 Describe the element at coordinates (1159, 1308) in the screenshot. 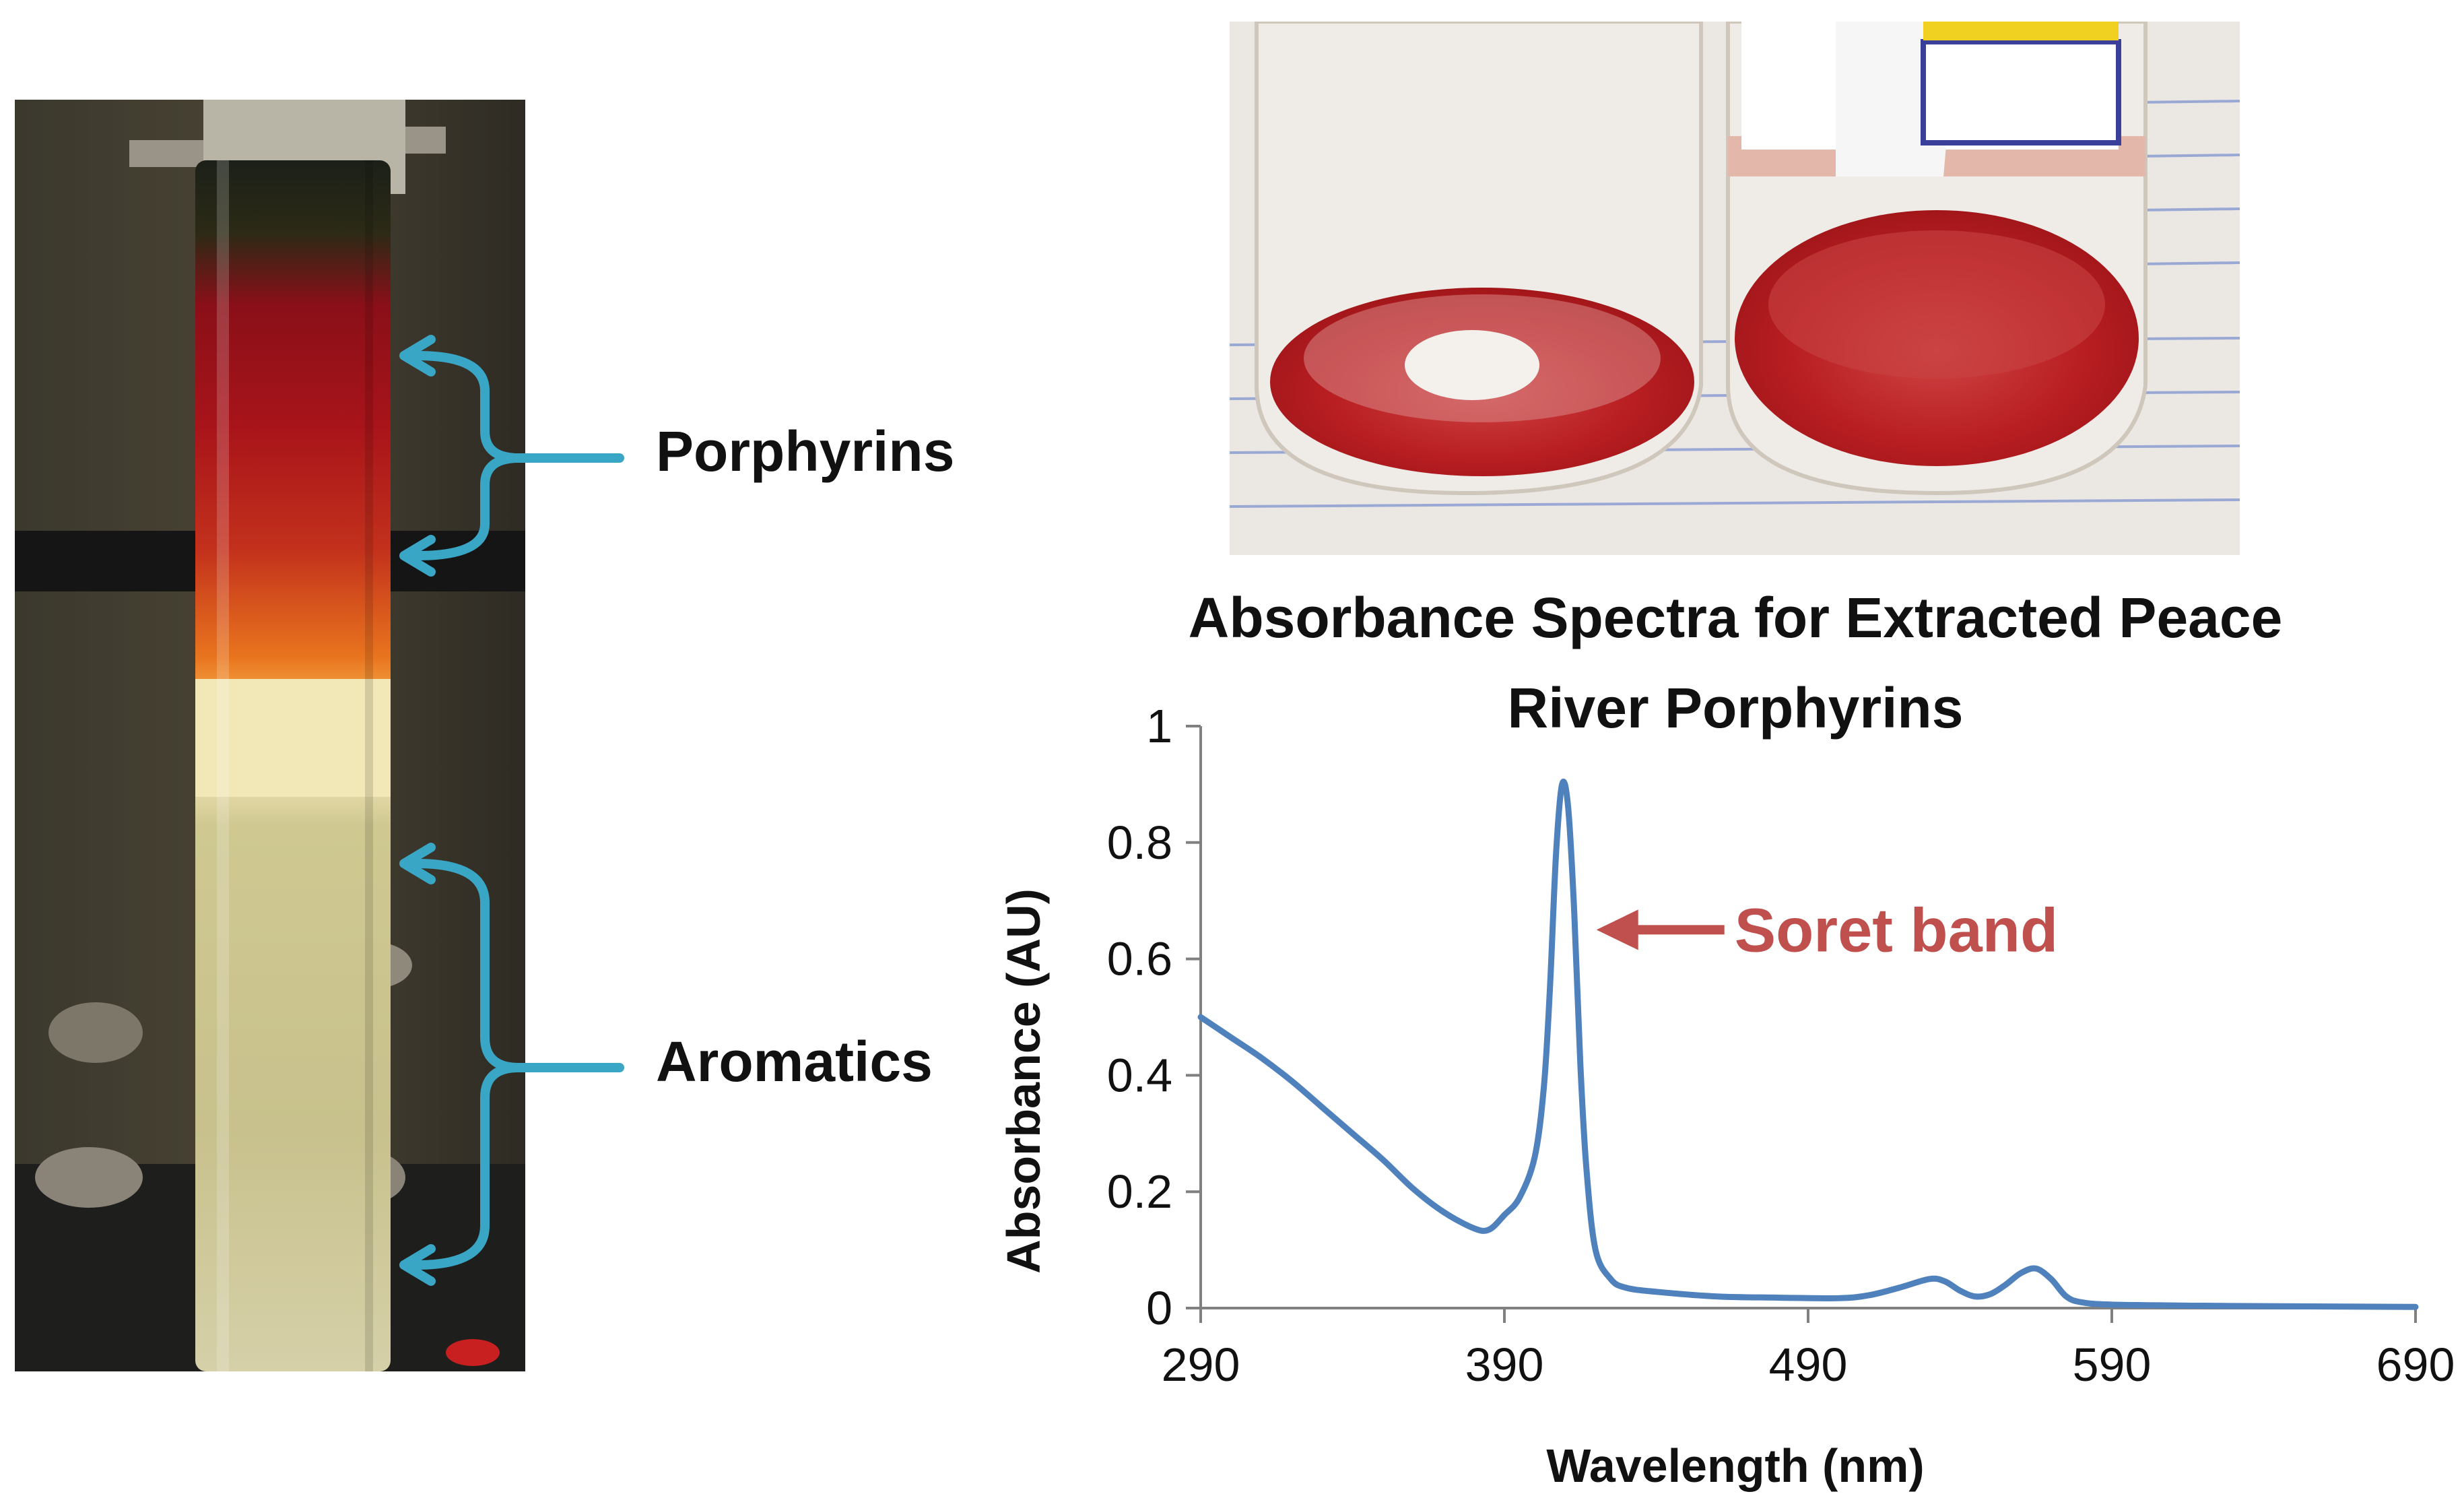

I see `y-tick-label: 0` at that location.